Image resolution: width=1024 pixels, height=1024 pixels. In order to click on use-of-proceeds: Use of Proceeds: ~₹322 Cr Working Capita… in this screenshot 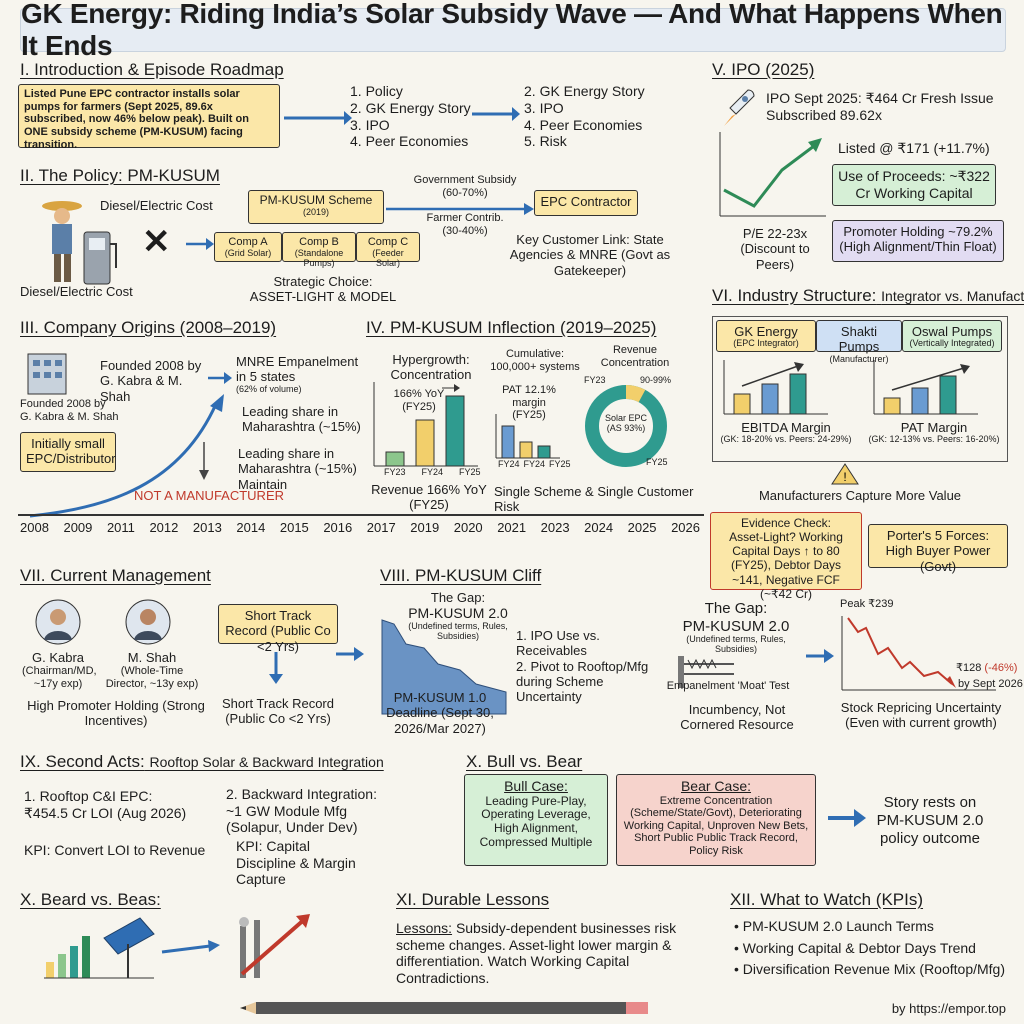, I will do `click(914, 185)`.